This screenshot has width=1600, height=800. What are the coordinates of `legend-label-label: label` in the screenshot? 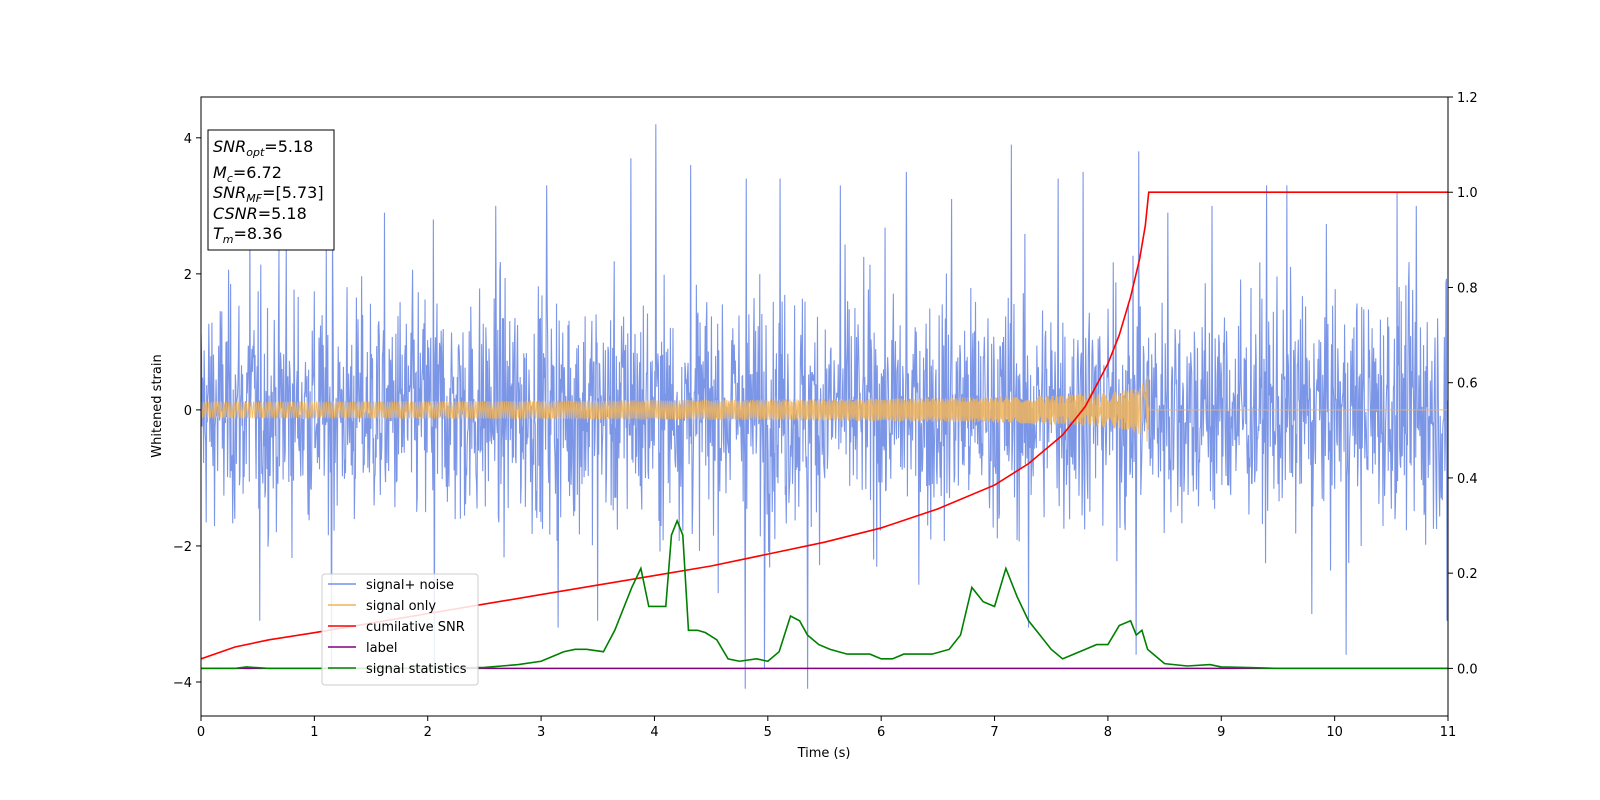 It's located at (381, 648).